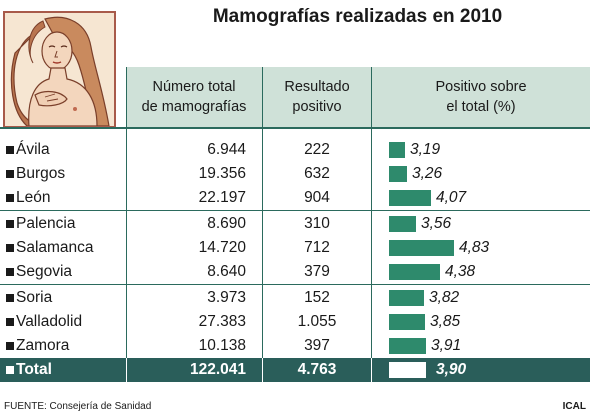  What do you see at coordinates (317, 321) in the screenshot?
I see `positivos-cell: 1.055` at bounding box center [317, 321].